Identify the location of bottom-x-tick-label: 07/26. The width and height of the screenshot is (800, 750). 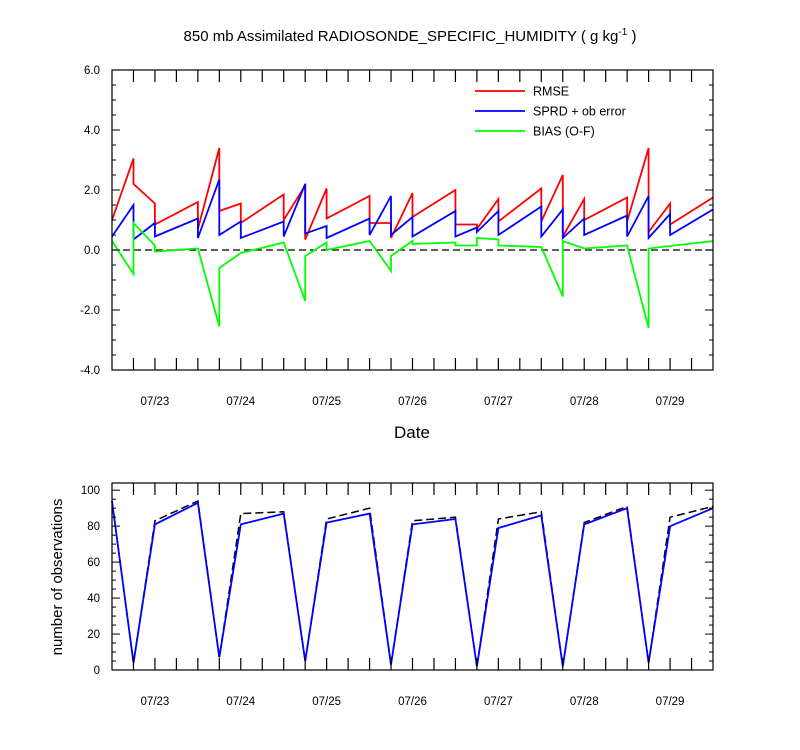
(412, 702).